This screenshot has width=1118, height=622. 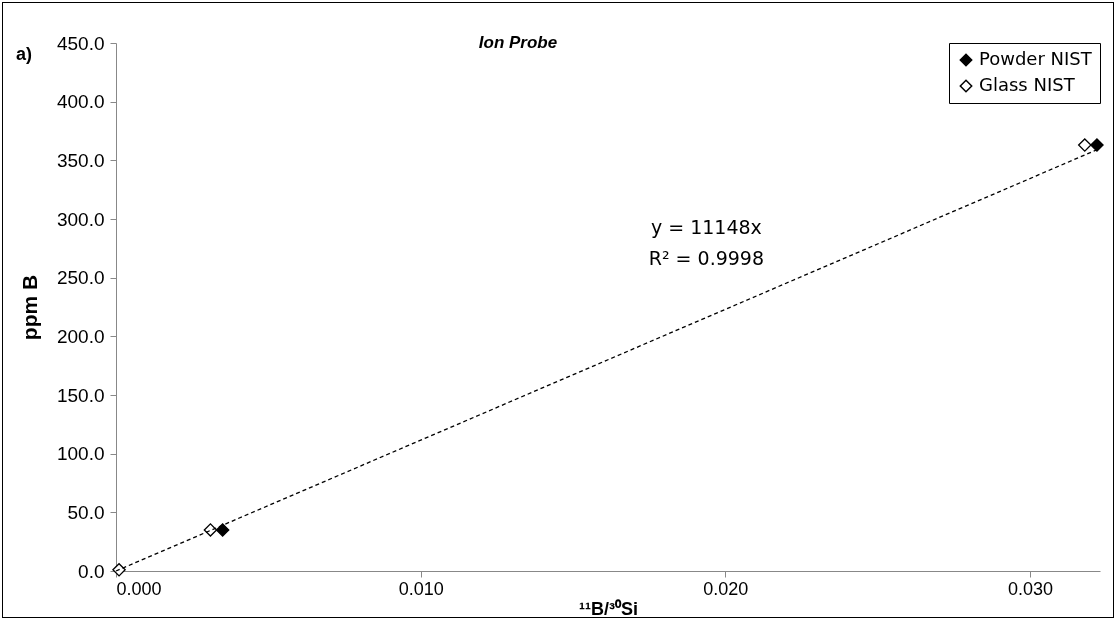 What do you see at coordinates (29, 307) in the screenshot?
I see `y-axis-title: ppm B` at bounding box center [29, 307].